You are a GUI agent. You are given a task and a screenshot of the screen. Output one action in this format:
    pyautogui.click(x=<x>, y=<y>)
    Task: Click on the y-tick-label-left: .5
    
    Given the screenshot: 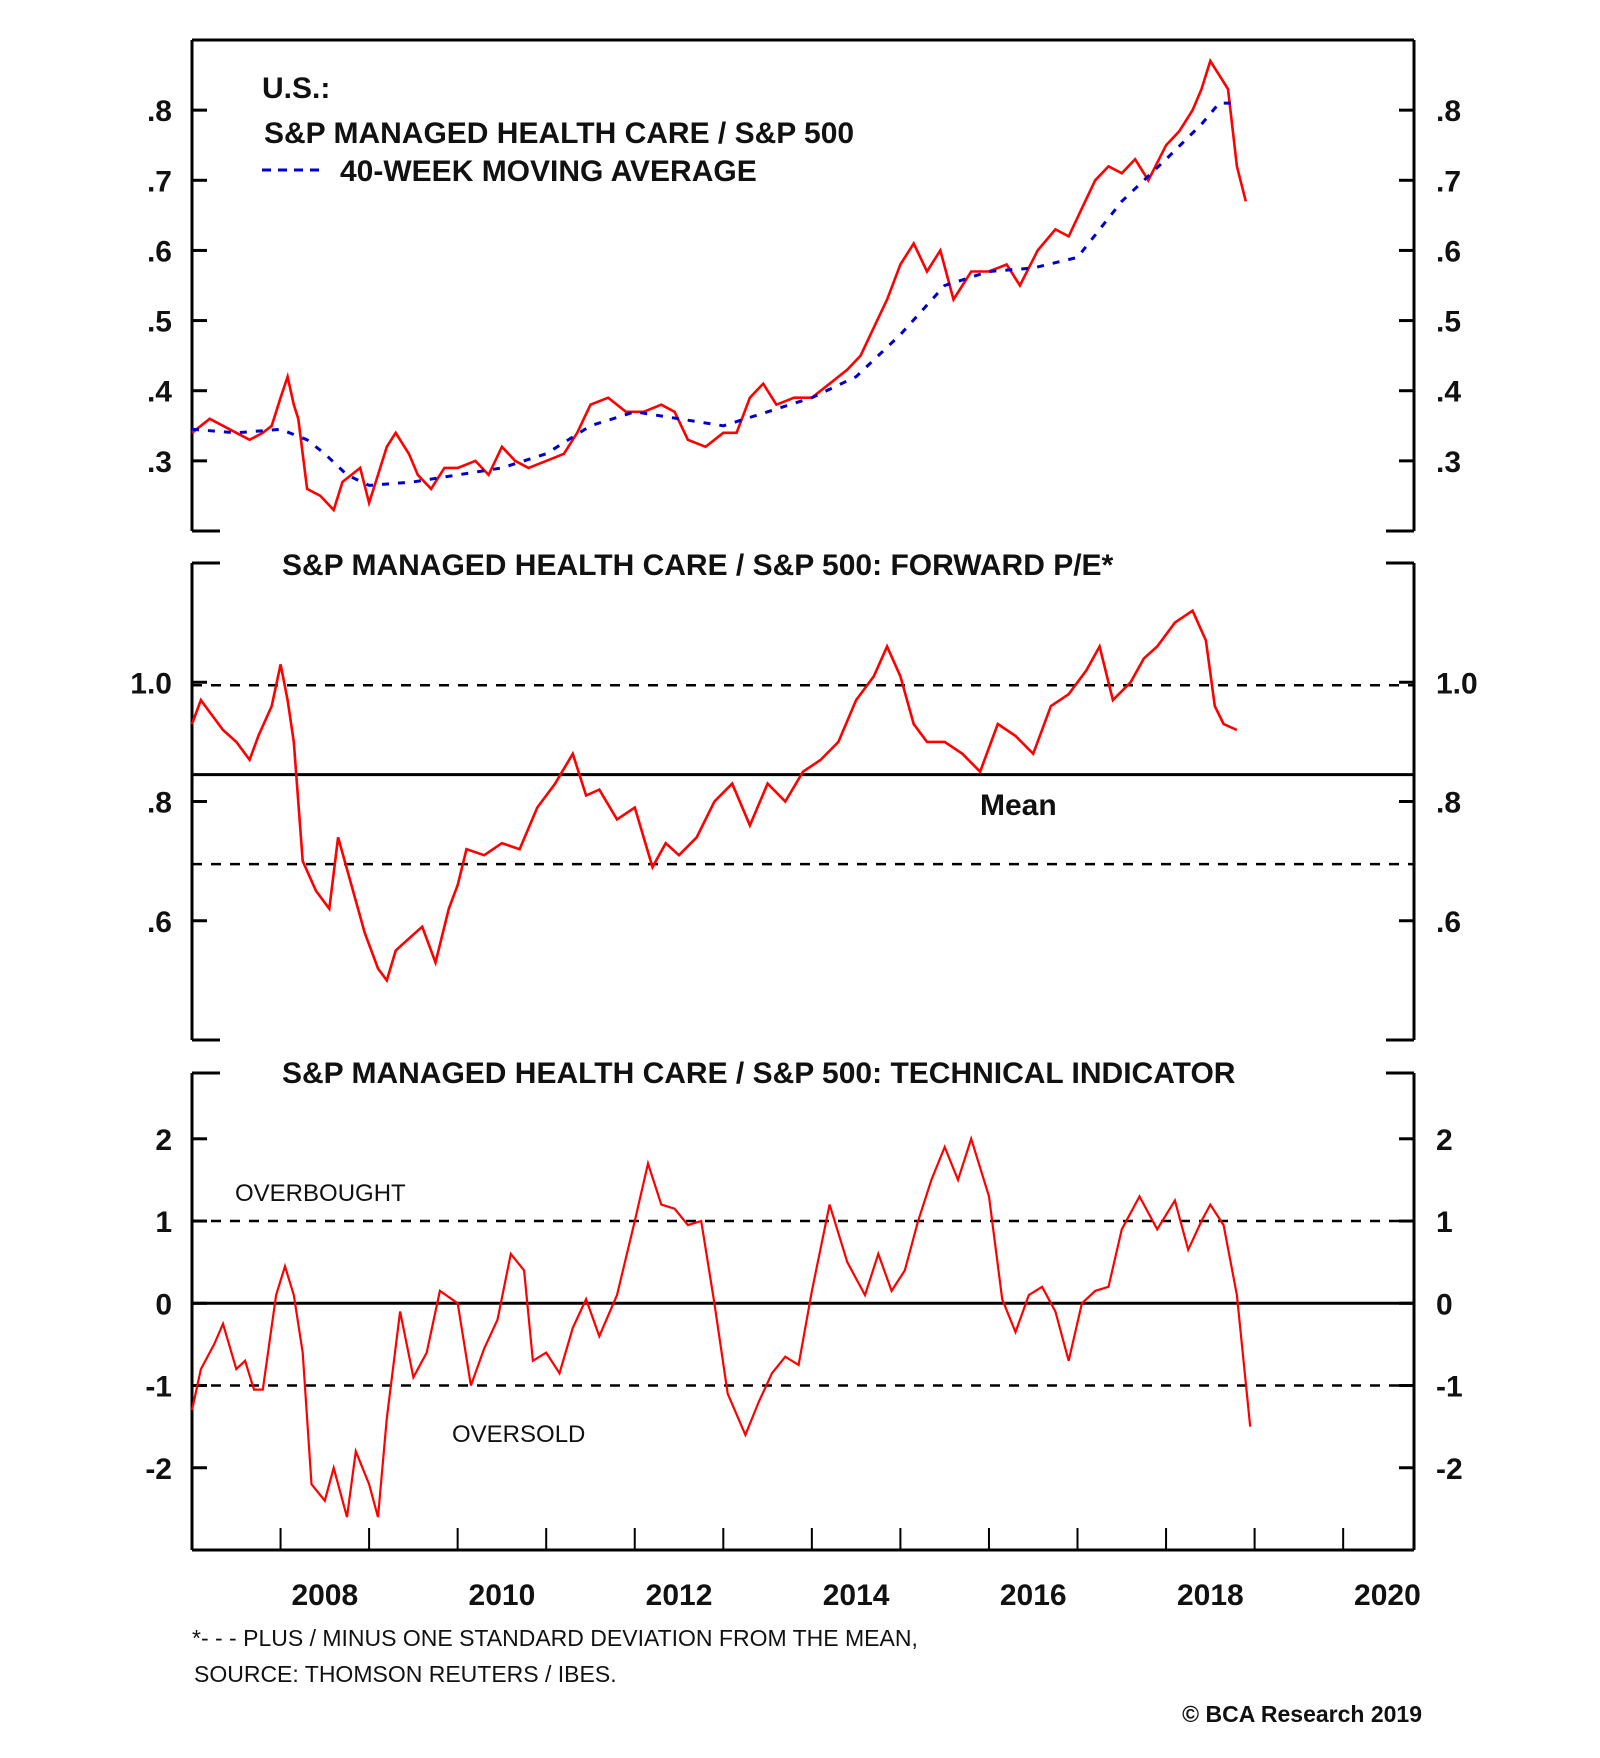 What is the action you would take?
    pyautogui.click(x=159, y=322)
    